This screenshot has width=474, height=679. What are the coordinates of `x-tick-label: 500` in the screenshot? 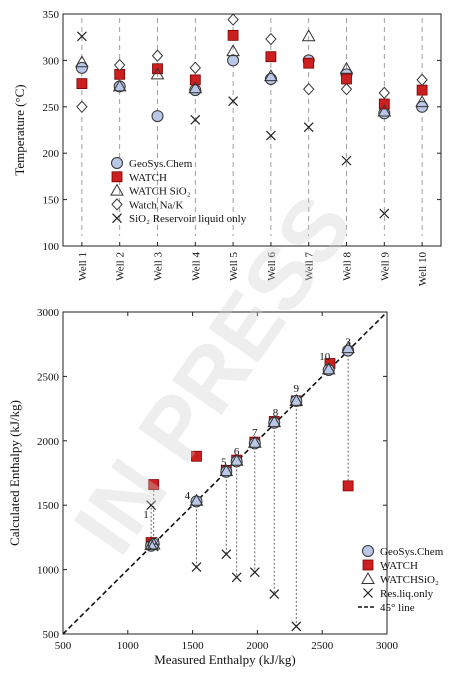 It's located at (63, 646).